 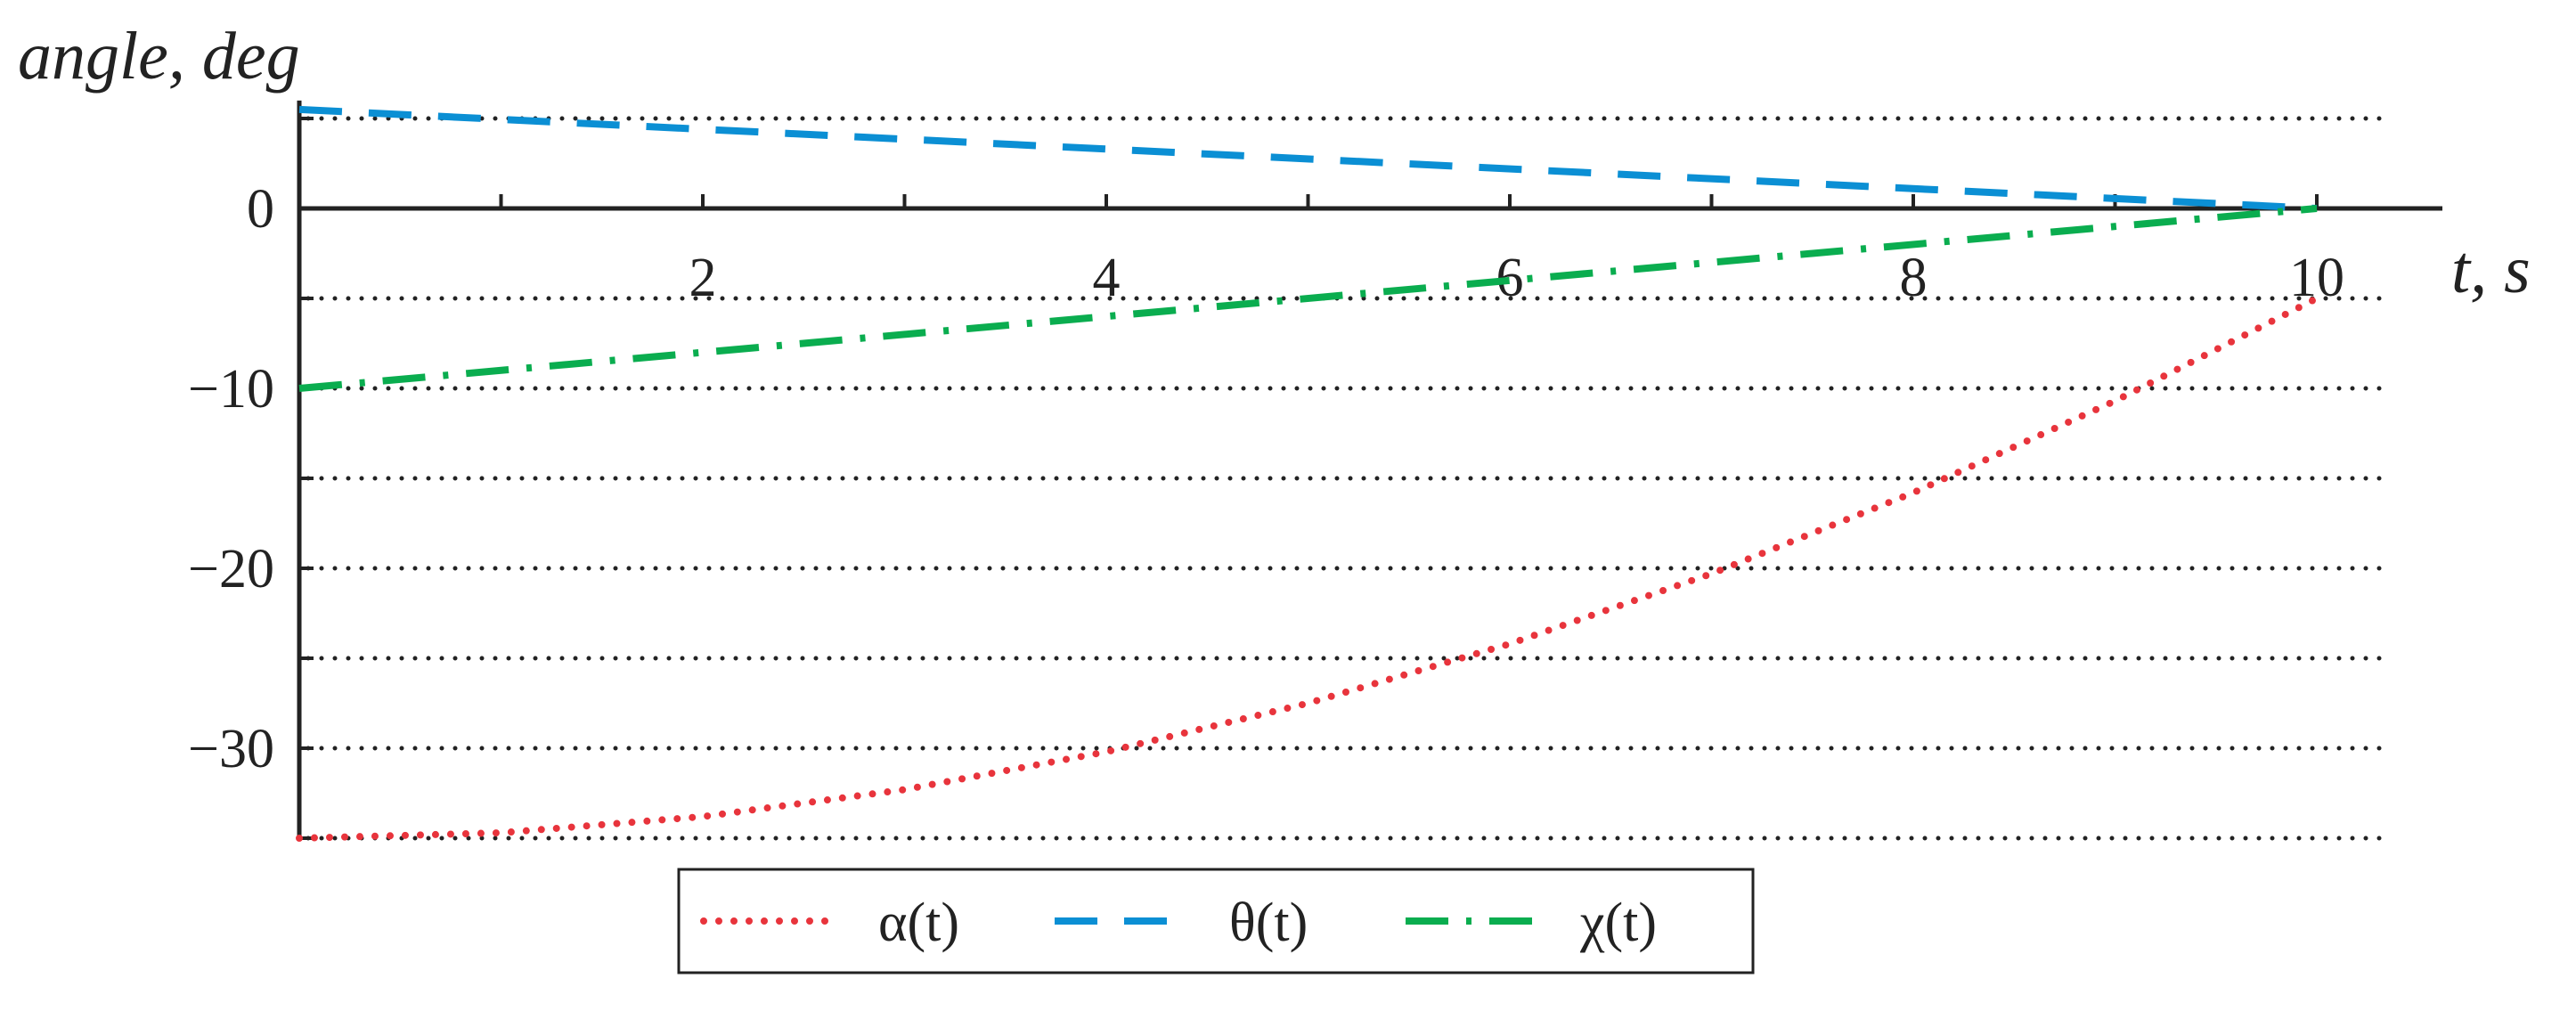 I want to click on y-tick-label: −10, so click(x=231, y=390).